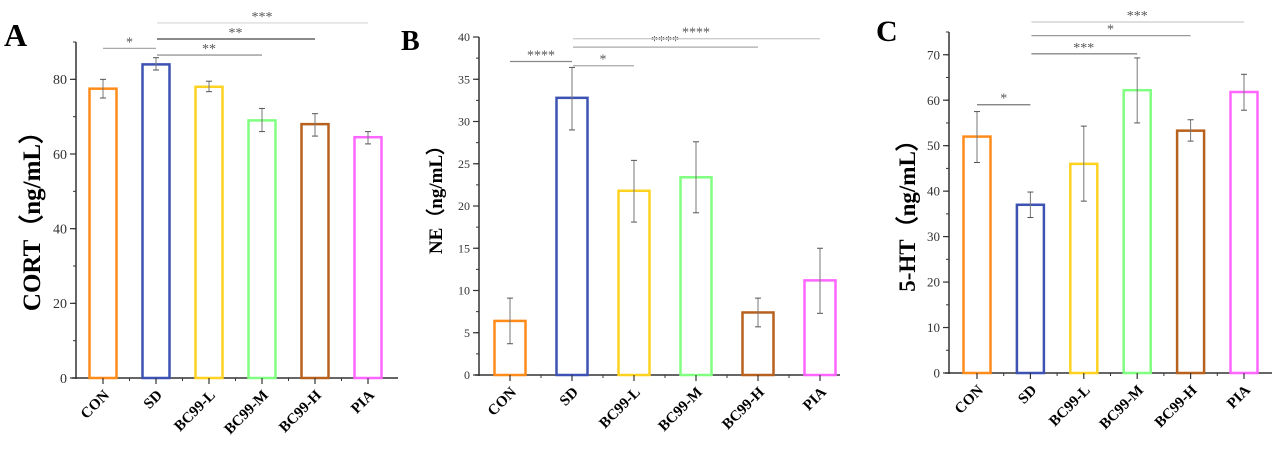 Image resolution: width=1280 pixels, height=462 pixels. What do you see at coordinates (933, 54) in the screenshot?
I see `y-tick-label: 70` at bounding box center [933, 54].